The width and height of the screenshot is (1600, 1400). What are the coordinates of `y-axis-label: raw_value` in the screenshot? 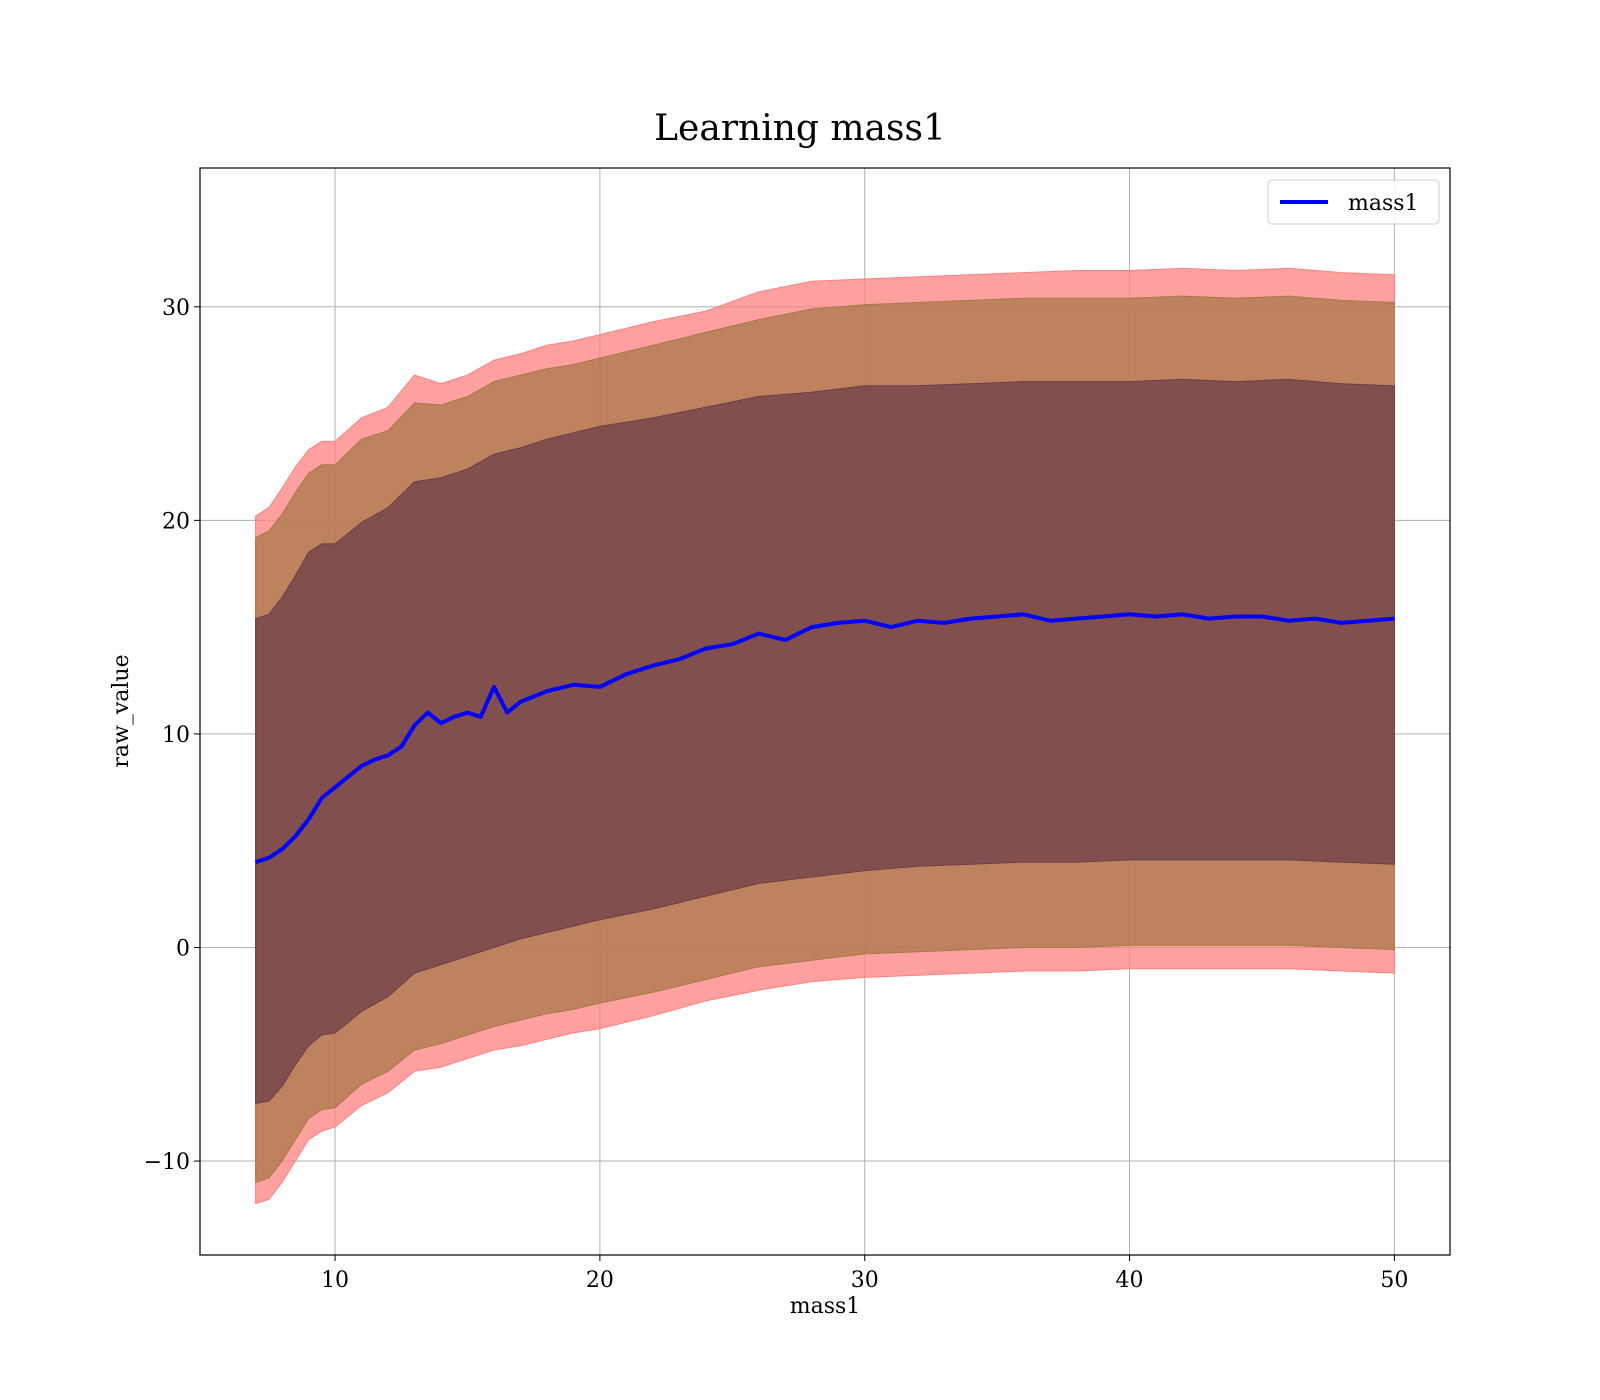 It's located at (121, 710).